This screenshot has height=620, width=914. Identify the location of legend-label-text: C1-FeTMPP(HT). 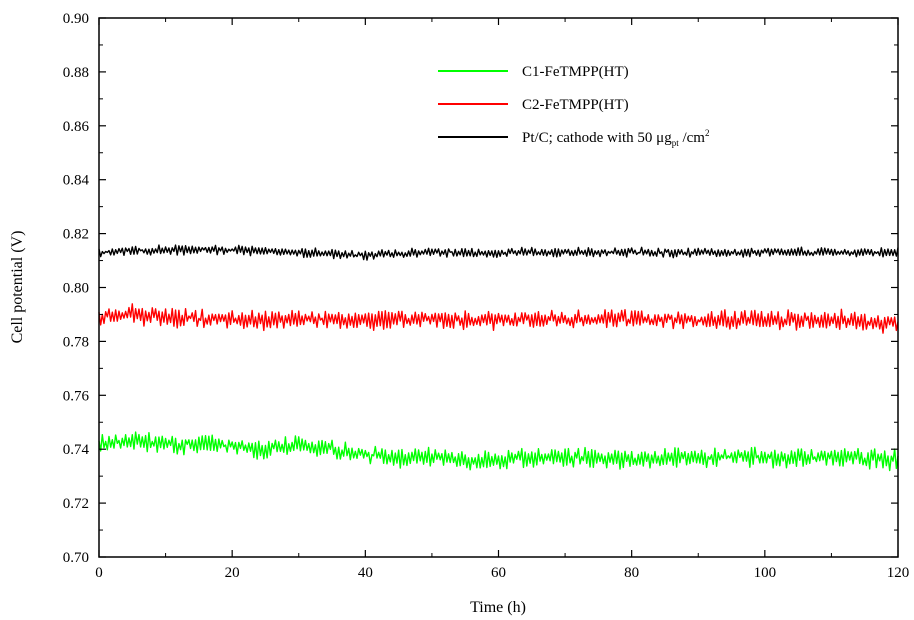
(575, 72).